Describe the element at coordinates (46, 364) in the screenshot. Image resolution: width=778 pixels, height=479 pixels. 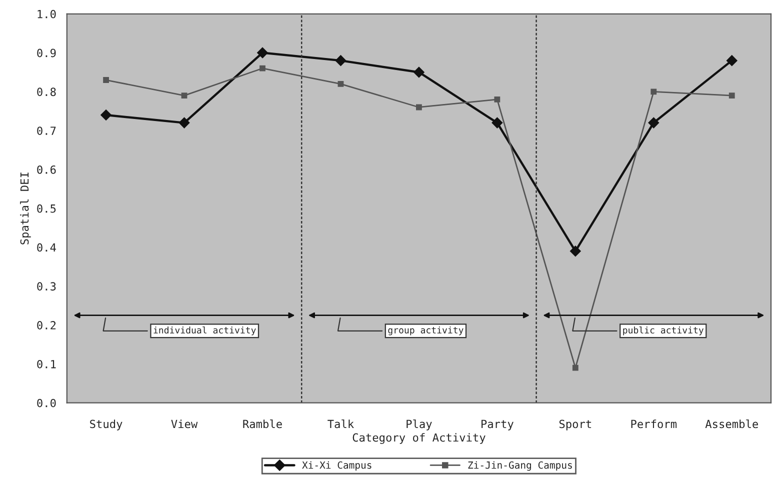
I see `y-tick-label: 0.1` at that location.